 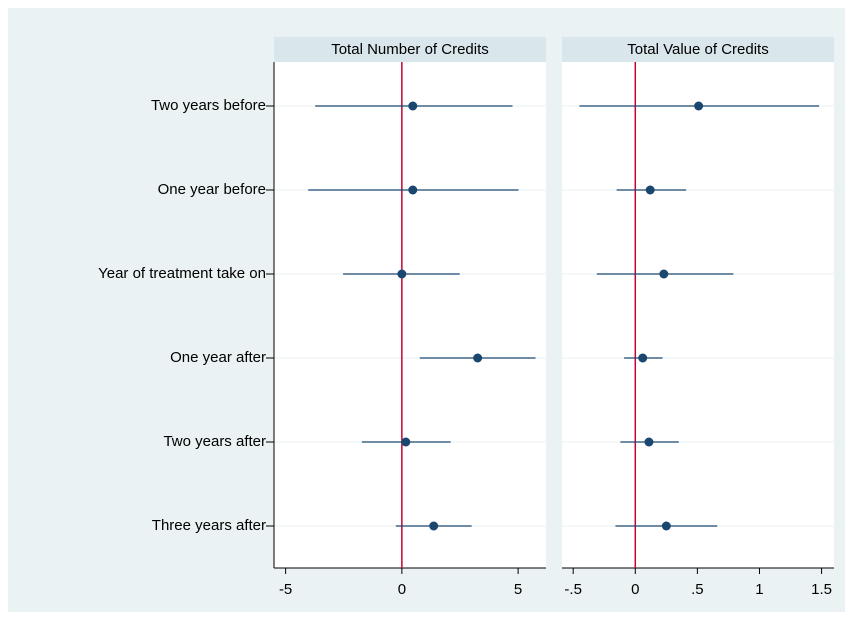 What do you see at coordinates (759, 589) in the screenshot?
I see `x-tick-label: 1` at bounding box center [759, 589].